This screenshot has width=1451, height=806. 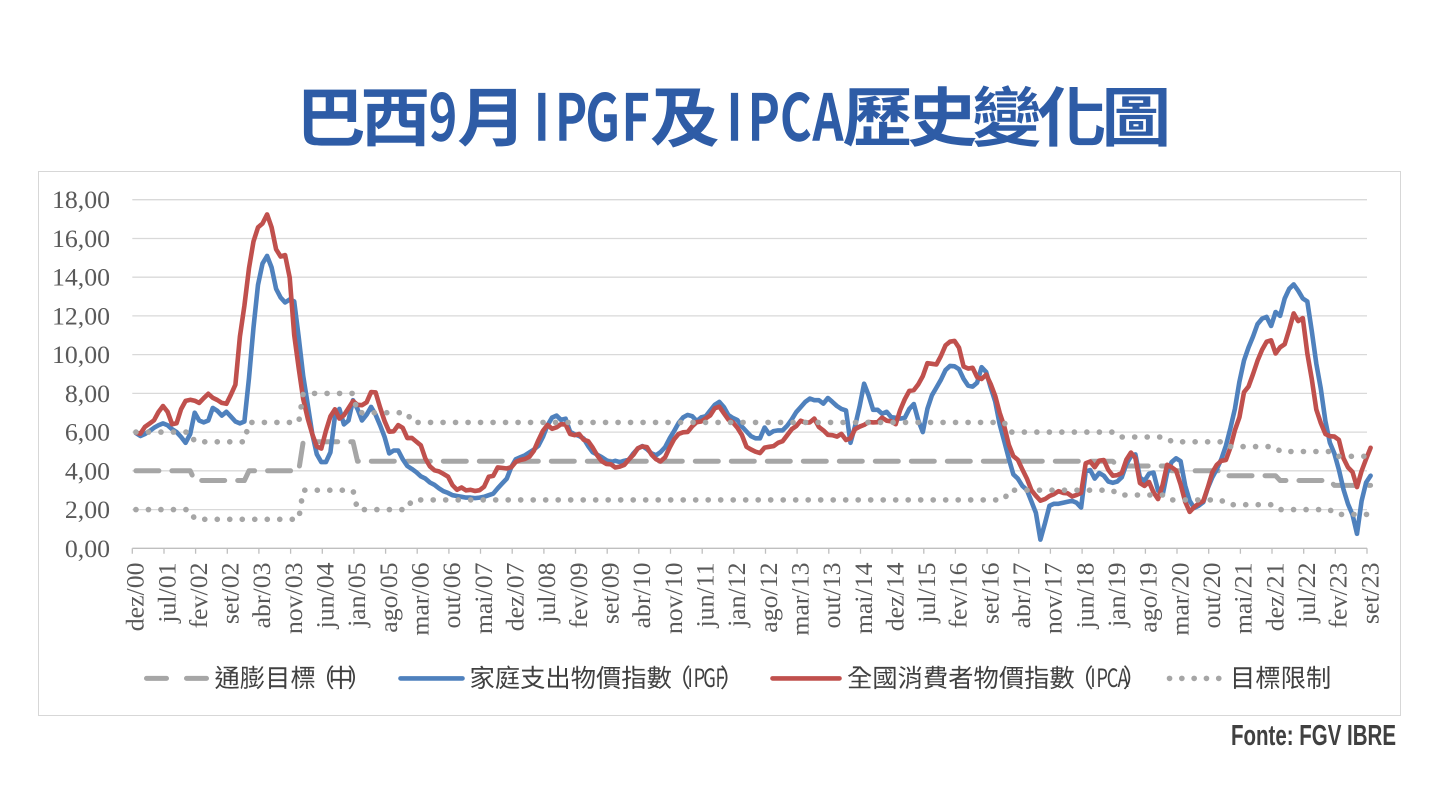 I want to click on svg-text: 18,00, so click(x=81, y=199).